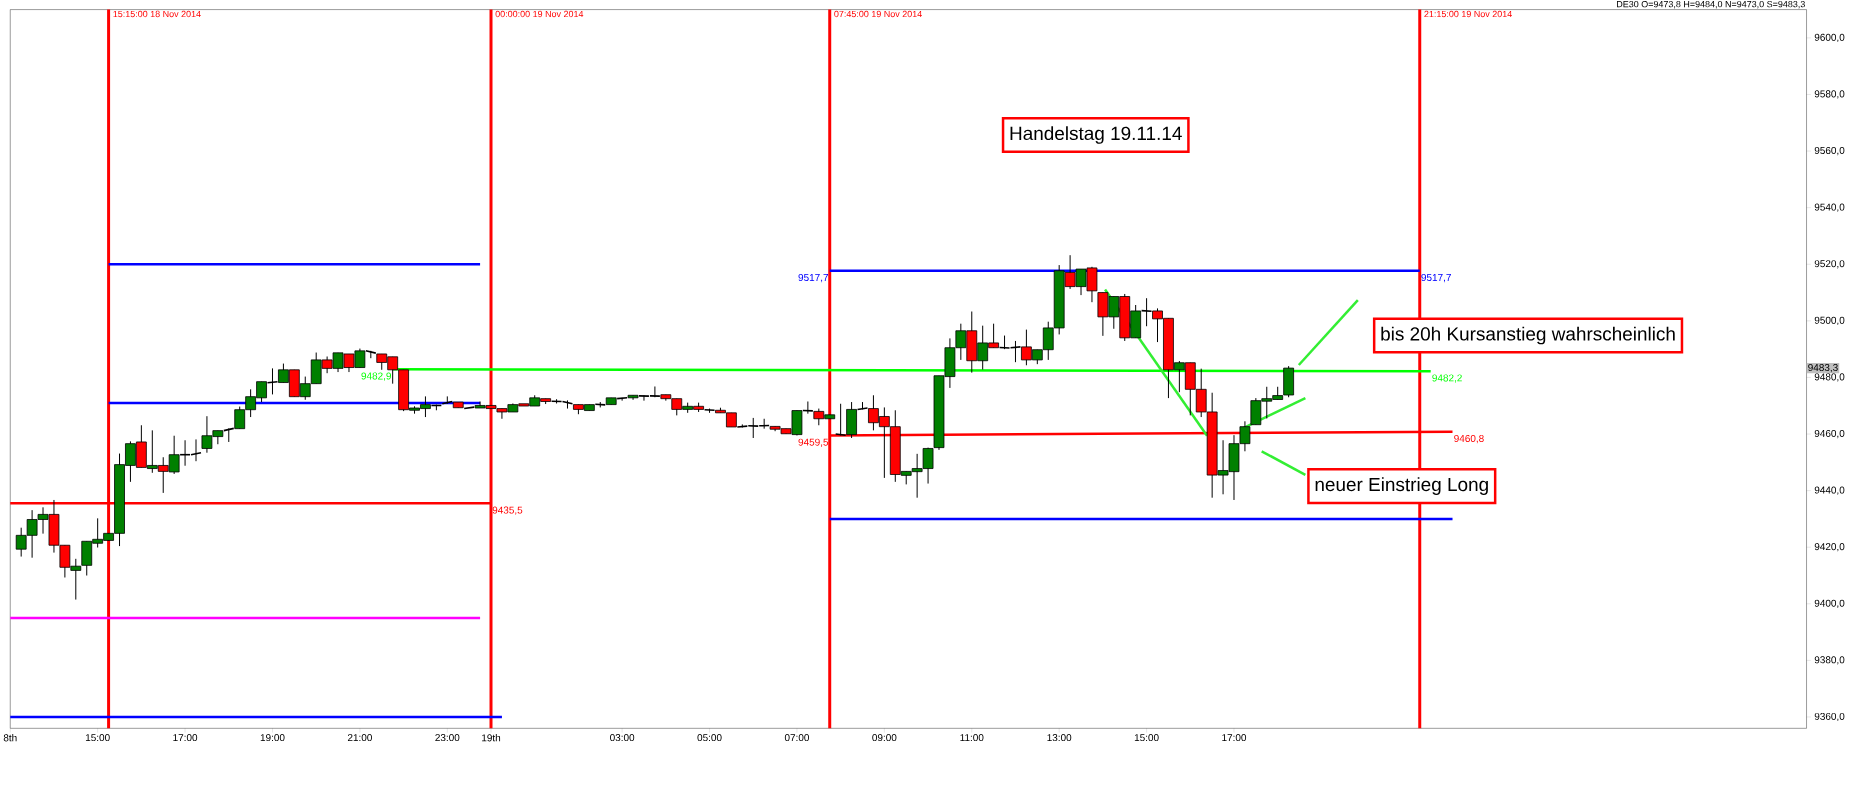 The width and height of the screenshot is (1857, 810). Describe the element at coordinates (878, 13) in the screenshot. I see `ref-line-label: 07:45:00 19 Nov 2014` at that location.